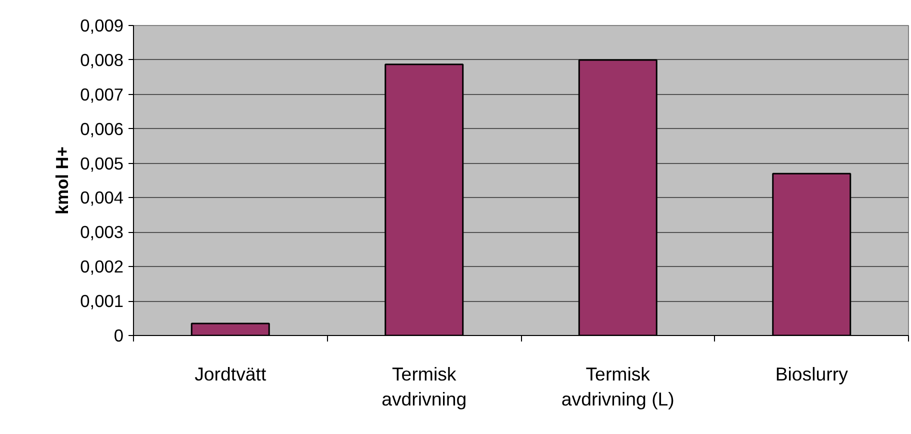 This screenshot has height=434, width=911. What do you see at coordinates (424, 387) in the screenshot?
I see `x-tick-label: Termisk avdrivning` at bounding box center [424, 387].